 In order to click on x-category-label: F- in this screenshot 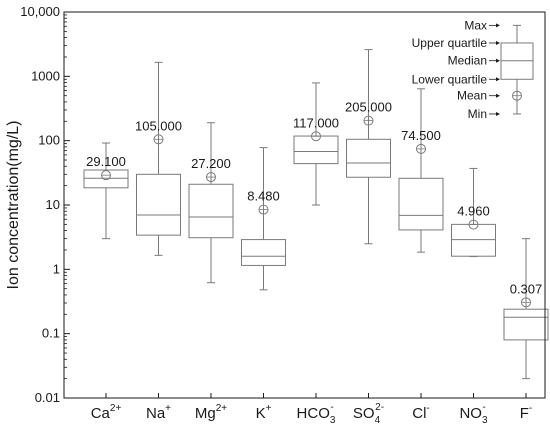, I will do `click(526, 412)`.